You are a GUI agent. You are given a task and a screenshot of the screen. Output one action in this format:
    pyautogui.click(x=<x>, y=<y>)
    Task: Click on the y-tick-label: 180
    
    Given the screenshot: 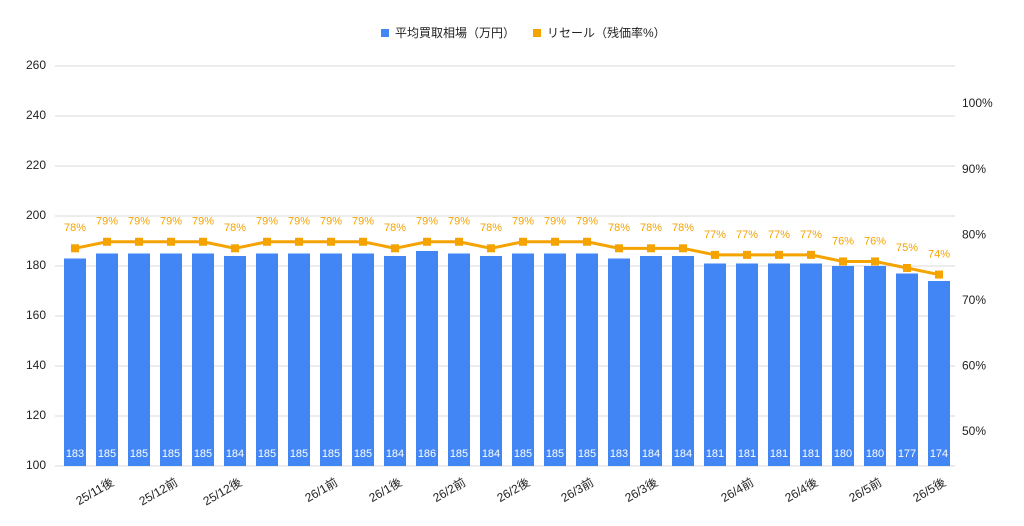 What is the action you would take?
    pyautogui.click(x=36, y=265)
    